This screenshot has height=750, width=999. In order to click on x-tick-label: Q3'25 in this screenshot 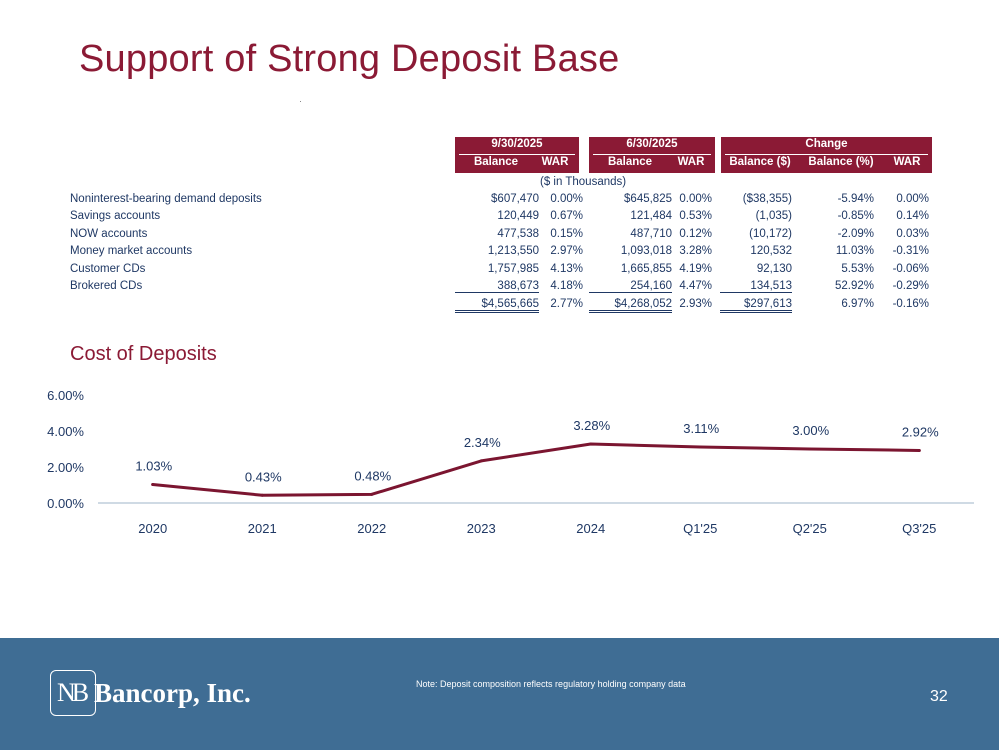, I will do `click(919, 528)`.